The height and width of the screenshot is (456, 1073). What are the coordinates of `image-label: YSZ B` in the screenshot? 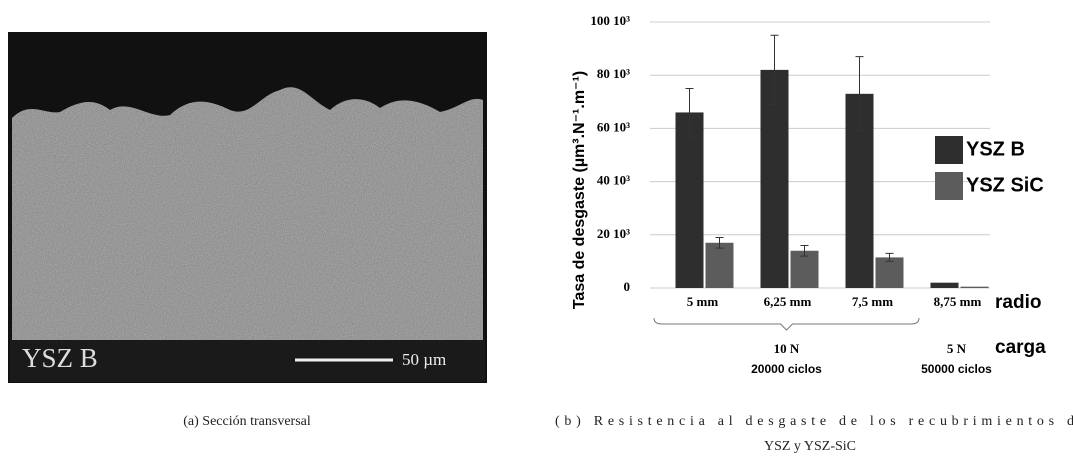 It's located at (60, 358).